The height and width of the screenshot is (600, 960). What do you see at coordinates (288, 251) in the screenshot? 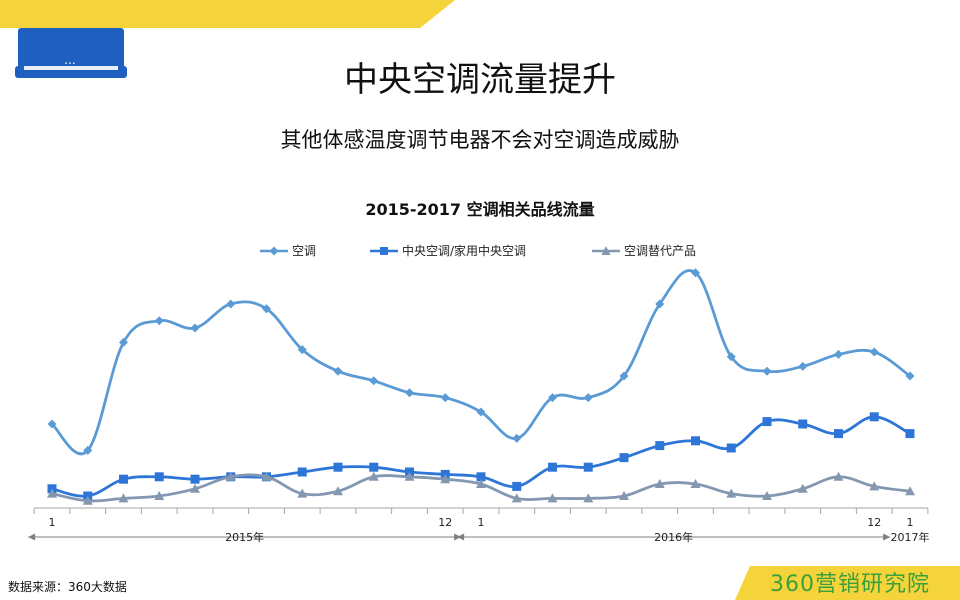
I see `legend-item-ac: 空调` at bounding box center [288, 251].